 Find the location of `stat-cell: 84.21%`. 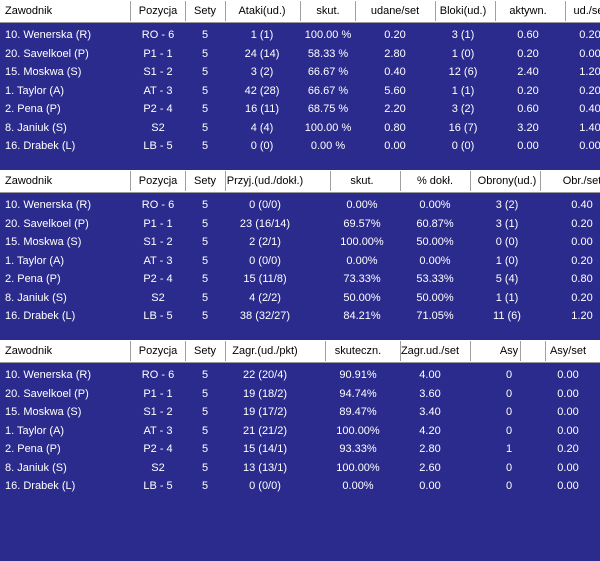

stat-cell: 84.21% is located at coordinates (362, 316).